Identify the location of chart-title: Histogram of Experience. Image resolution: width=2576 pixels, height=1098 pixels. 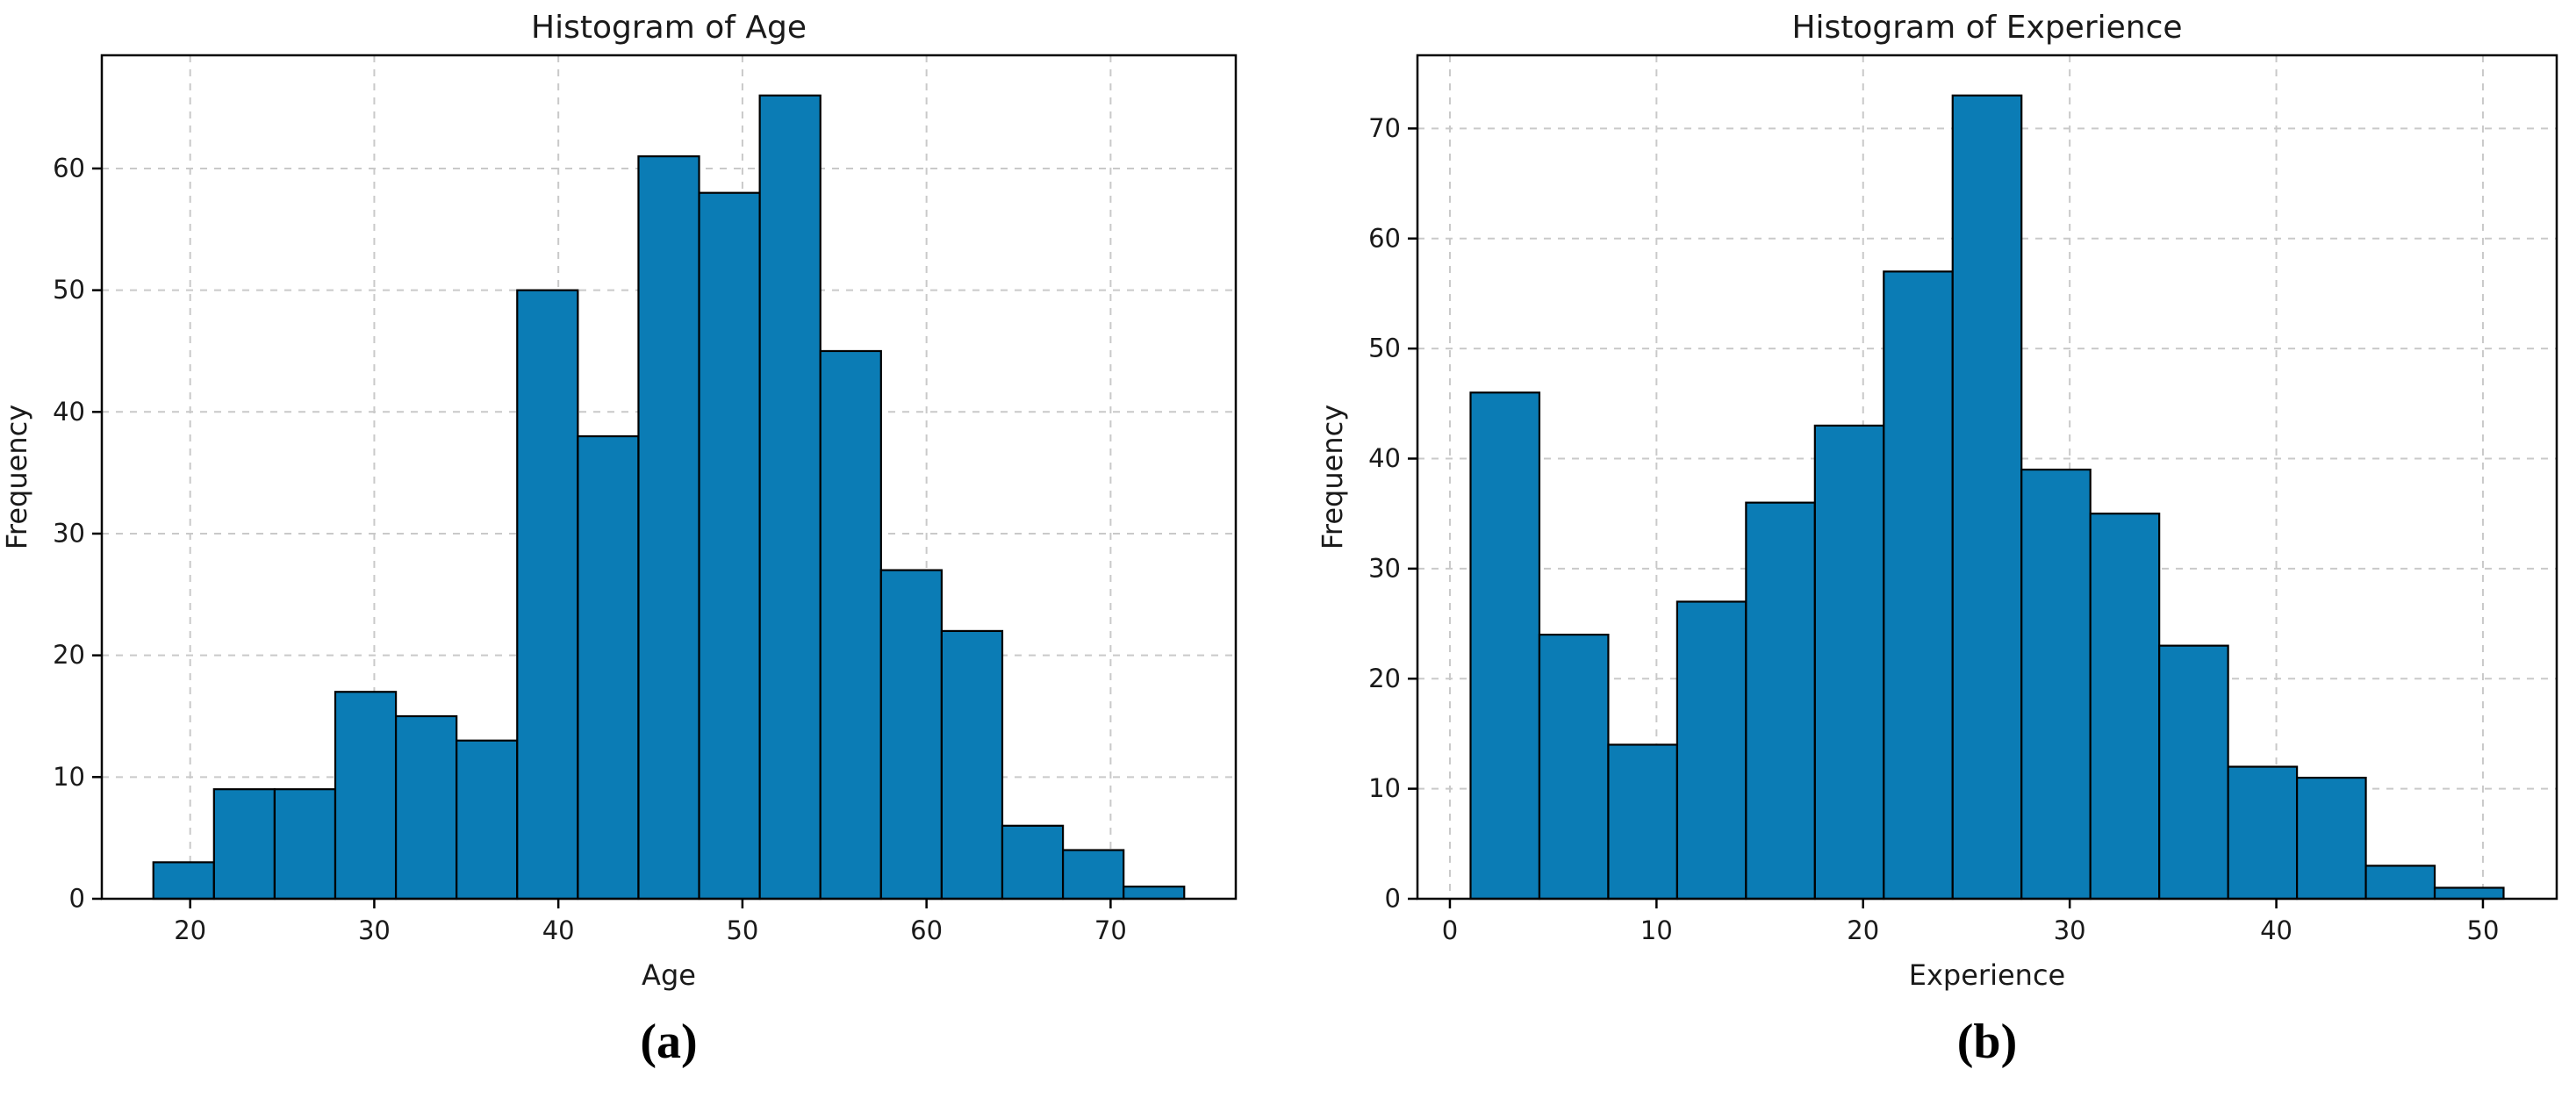
(1987, 28).